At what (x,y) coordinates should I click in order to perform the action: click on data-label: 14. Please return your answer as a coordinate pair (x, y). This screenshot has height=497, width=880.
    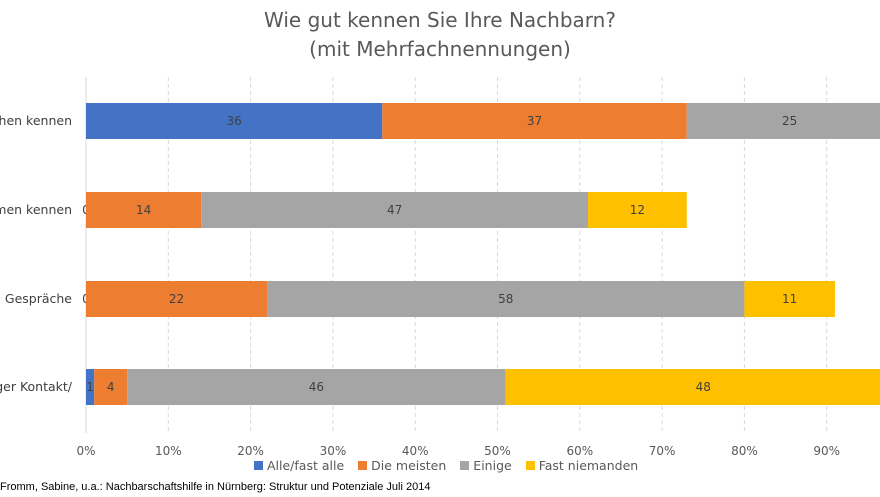
    Looking at the image, I should click on (143, 210).